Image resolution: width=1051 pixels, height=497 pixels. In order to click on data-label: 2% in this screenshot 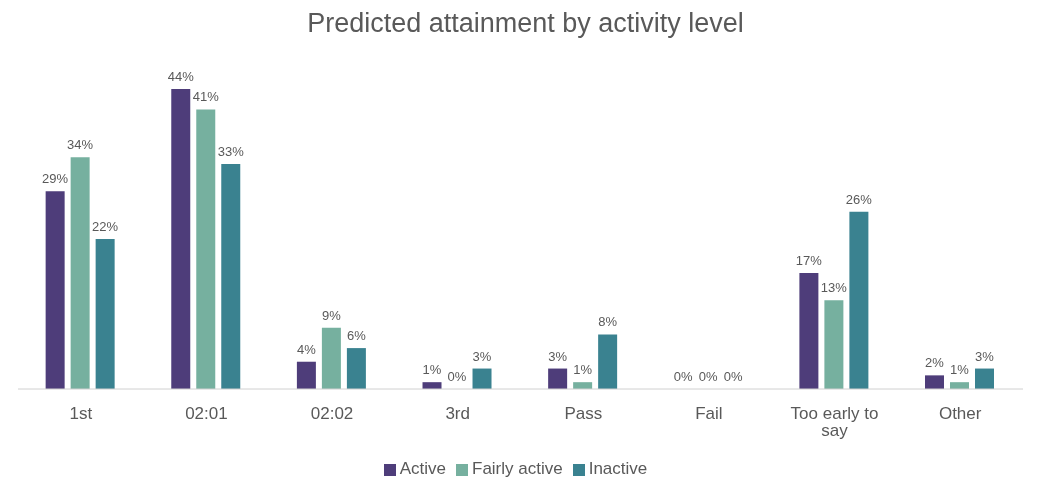, I will do `click(935, 363)`.